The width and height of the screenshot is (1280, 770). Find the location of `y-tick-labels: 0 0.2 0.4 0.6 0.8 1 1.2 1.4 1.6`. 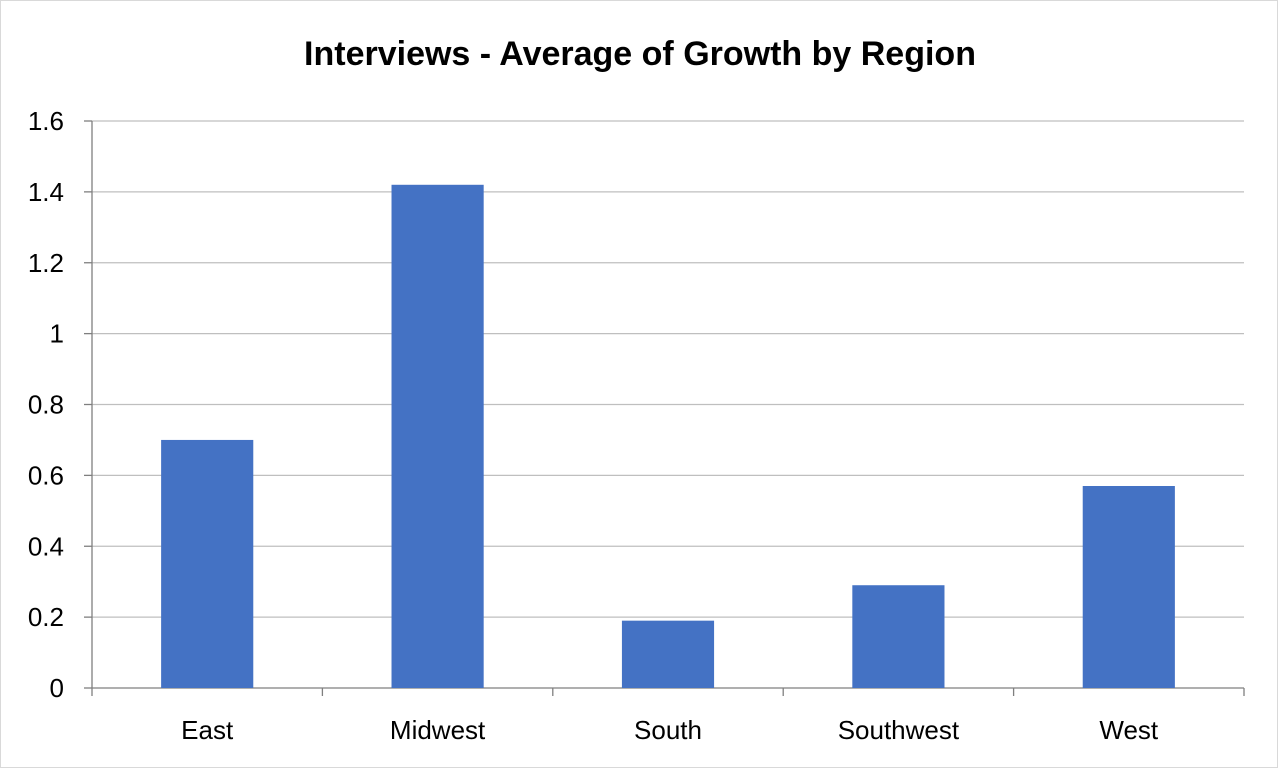

y-tick-labels: 0 0.2 0.4 0.6 0.8 1 1.2 1.4 1.6 is located at coordinates (46, 404).